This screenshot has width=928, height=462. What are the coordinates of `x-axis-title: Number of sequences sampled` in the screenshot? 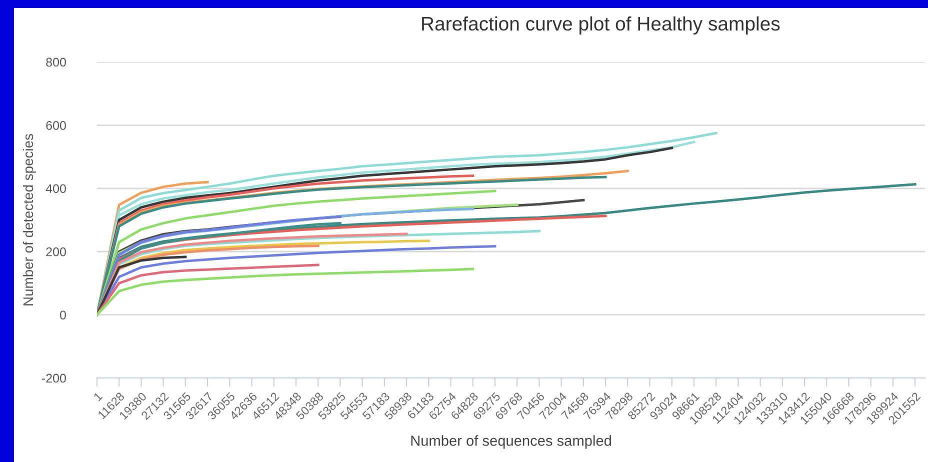 It's located at (511, 442).